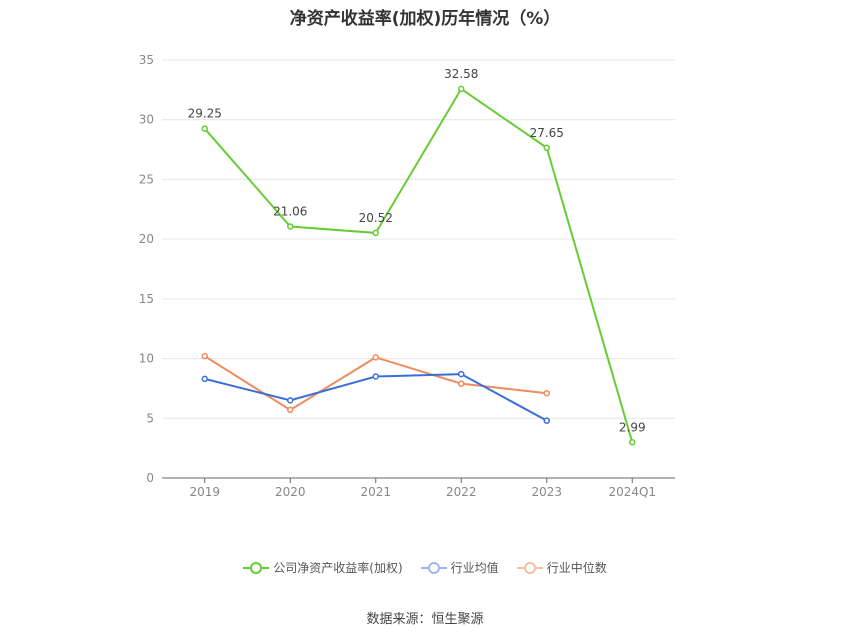 This screenshot has width=850, height=637. What do you see at coordinates (547, 133) in the screenshot?
I see `data-label: 27.65` at bounding box center [547, 133].